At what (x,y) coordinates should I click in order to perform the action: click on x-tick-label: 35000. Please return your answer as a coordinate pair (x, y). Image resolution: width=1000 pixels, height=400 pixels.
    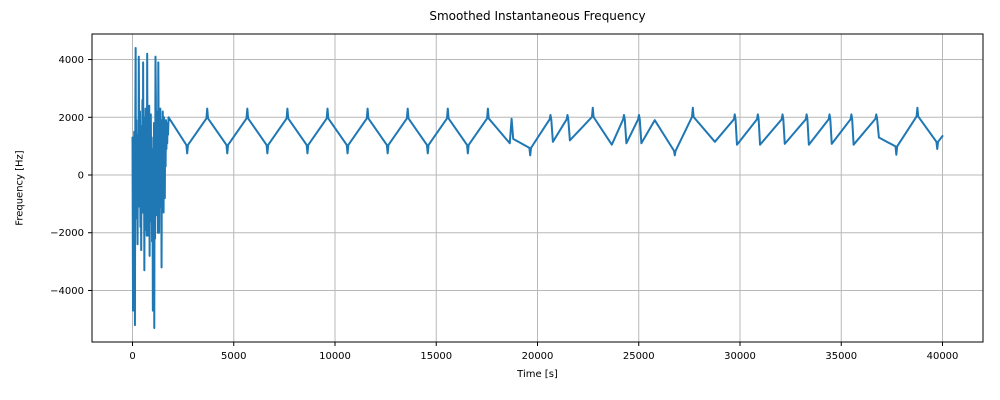
    Looking at the image, I should click on (841, 356).